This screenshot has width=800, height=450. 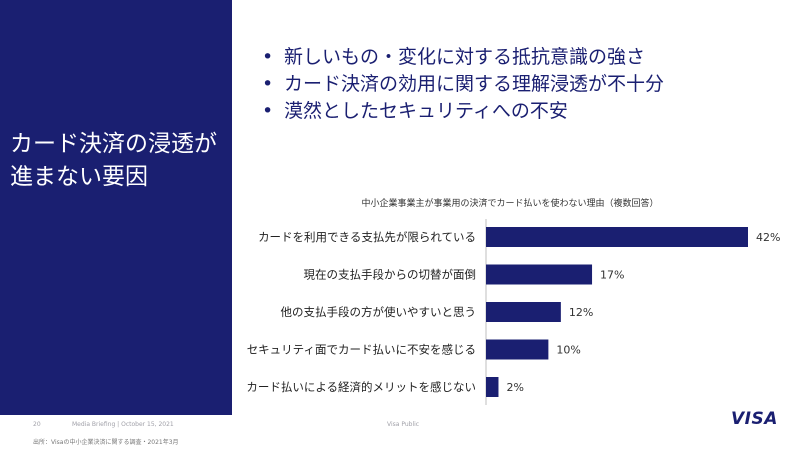 I want to click on bullet-text: カード決済の効用に関する理解浸透が不十分, so click(x=474, y=84).